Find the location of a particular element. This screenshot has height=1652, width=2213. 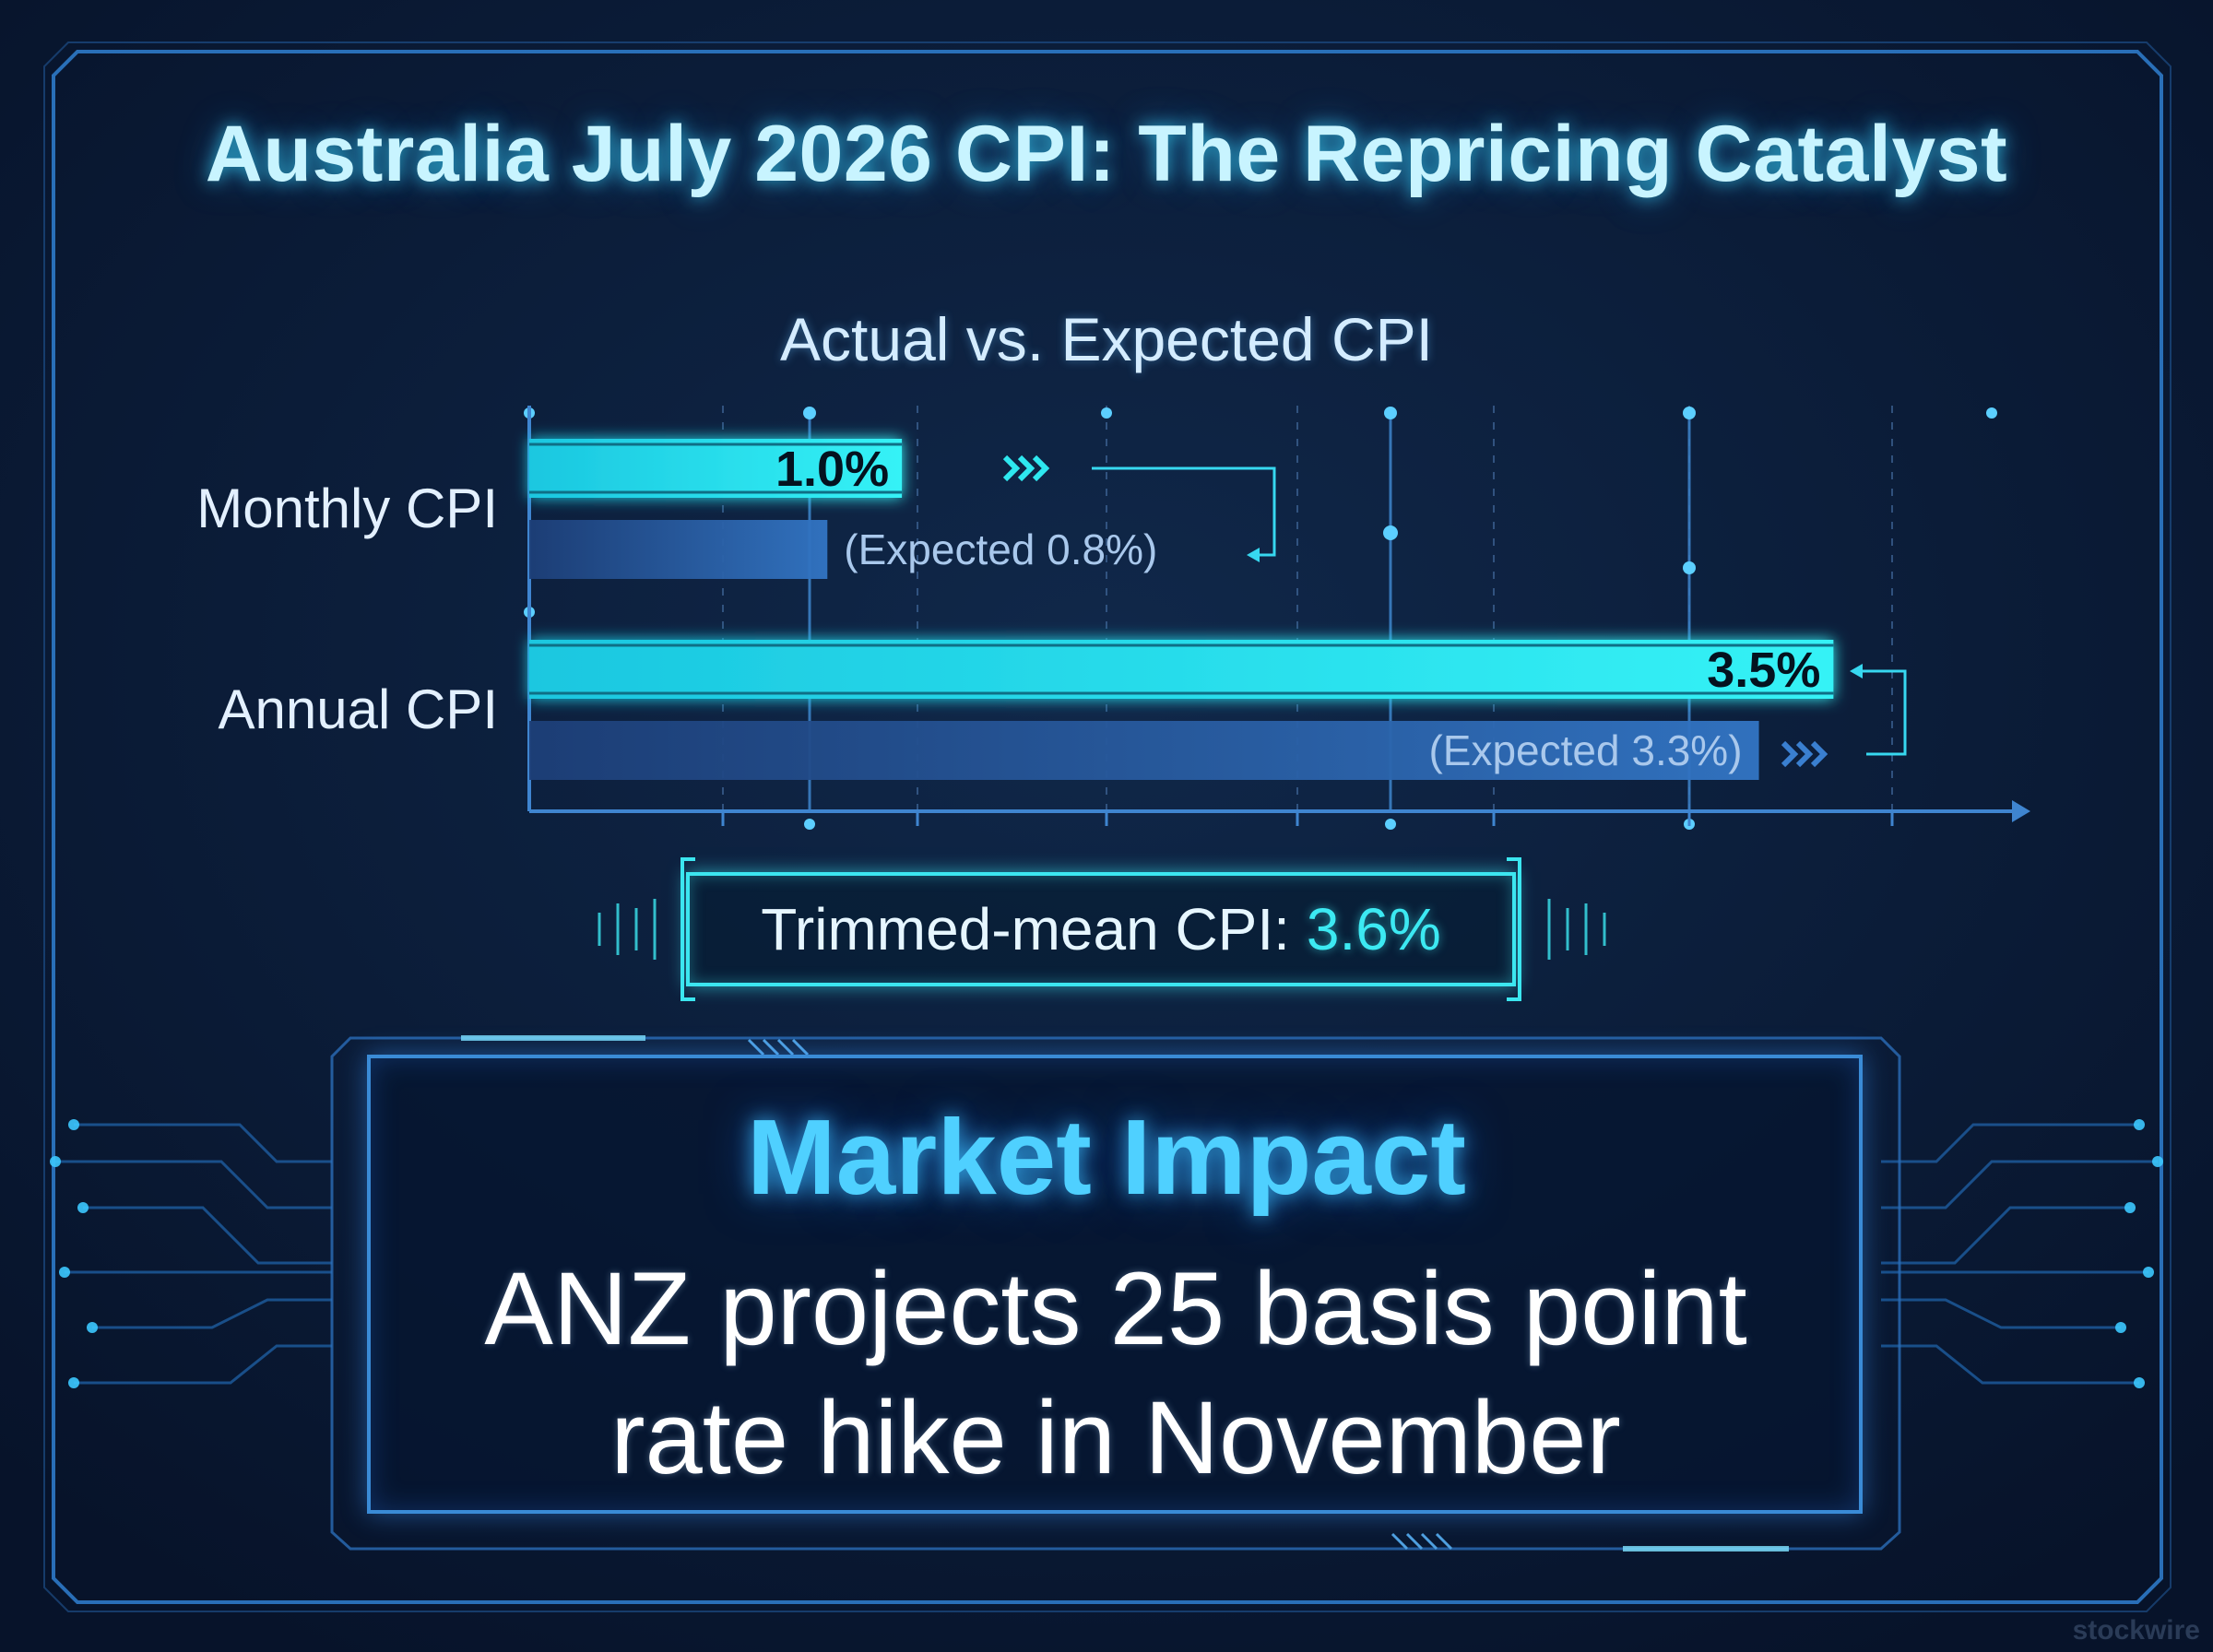

bar-actual-value-label: 1.0% is located at coordinates (832, 469).